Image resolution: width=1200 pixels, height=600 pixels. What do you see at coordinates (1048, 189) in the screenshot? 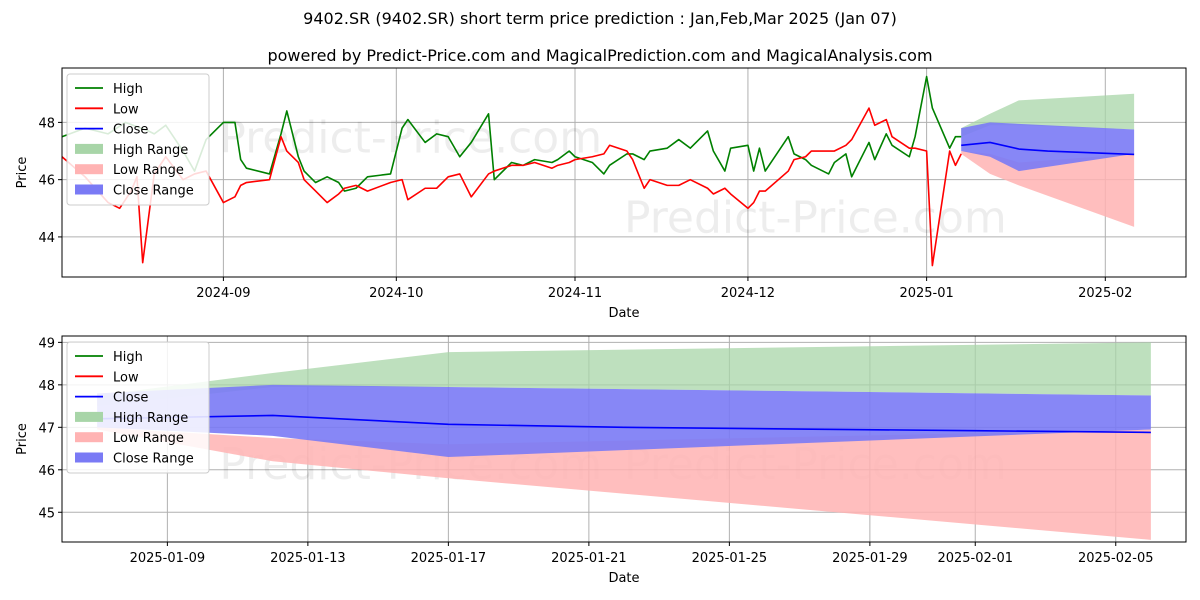
I see `low-range-band` at bounding box center [1048, 189].